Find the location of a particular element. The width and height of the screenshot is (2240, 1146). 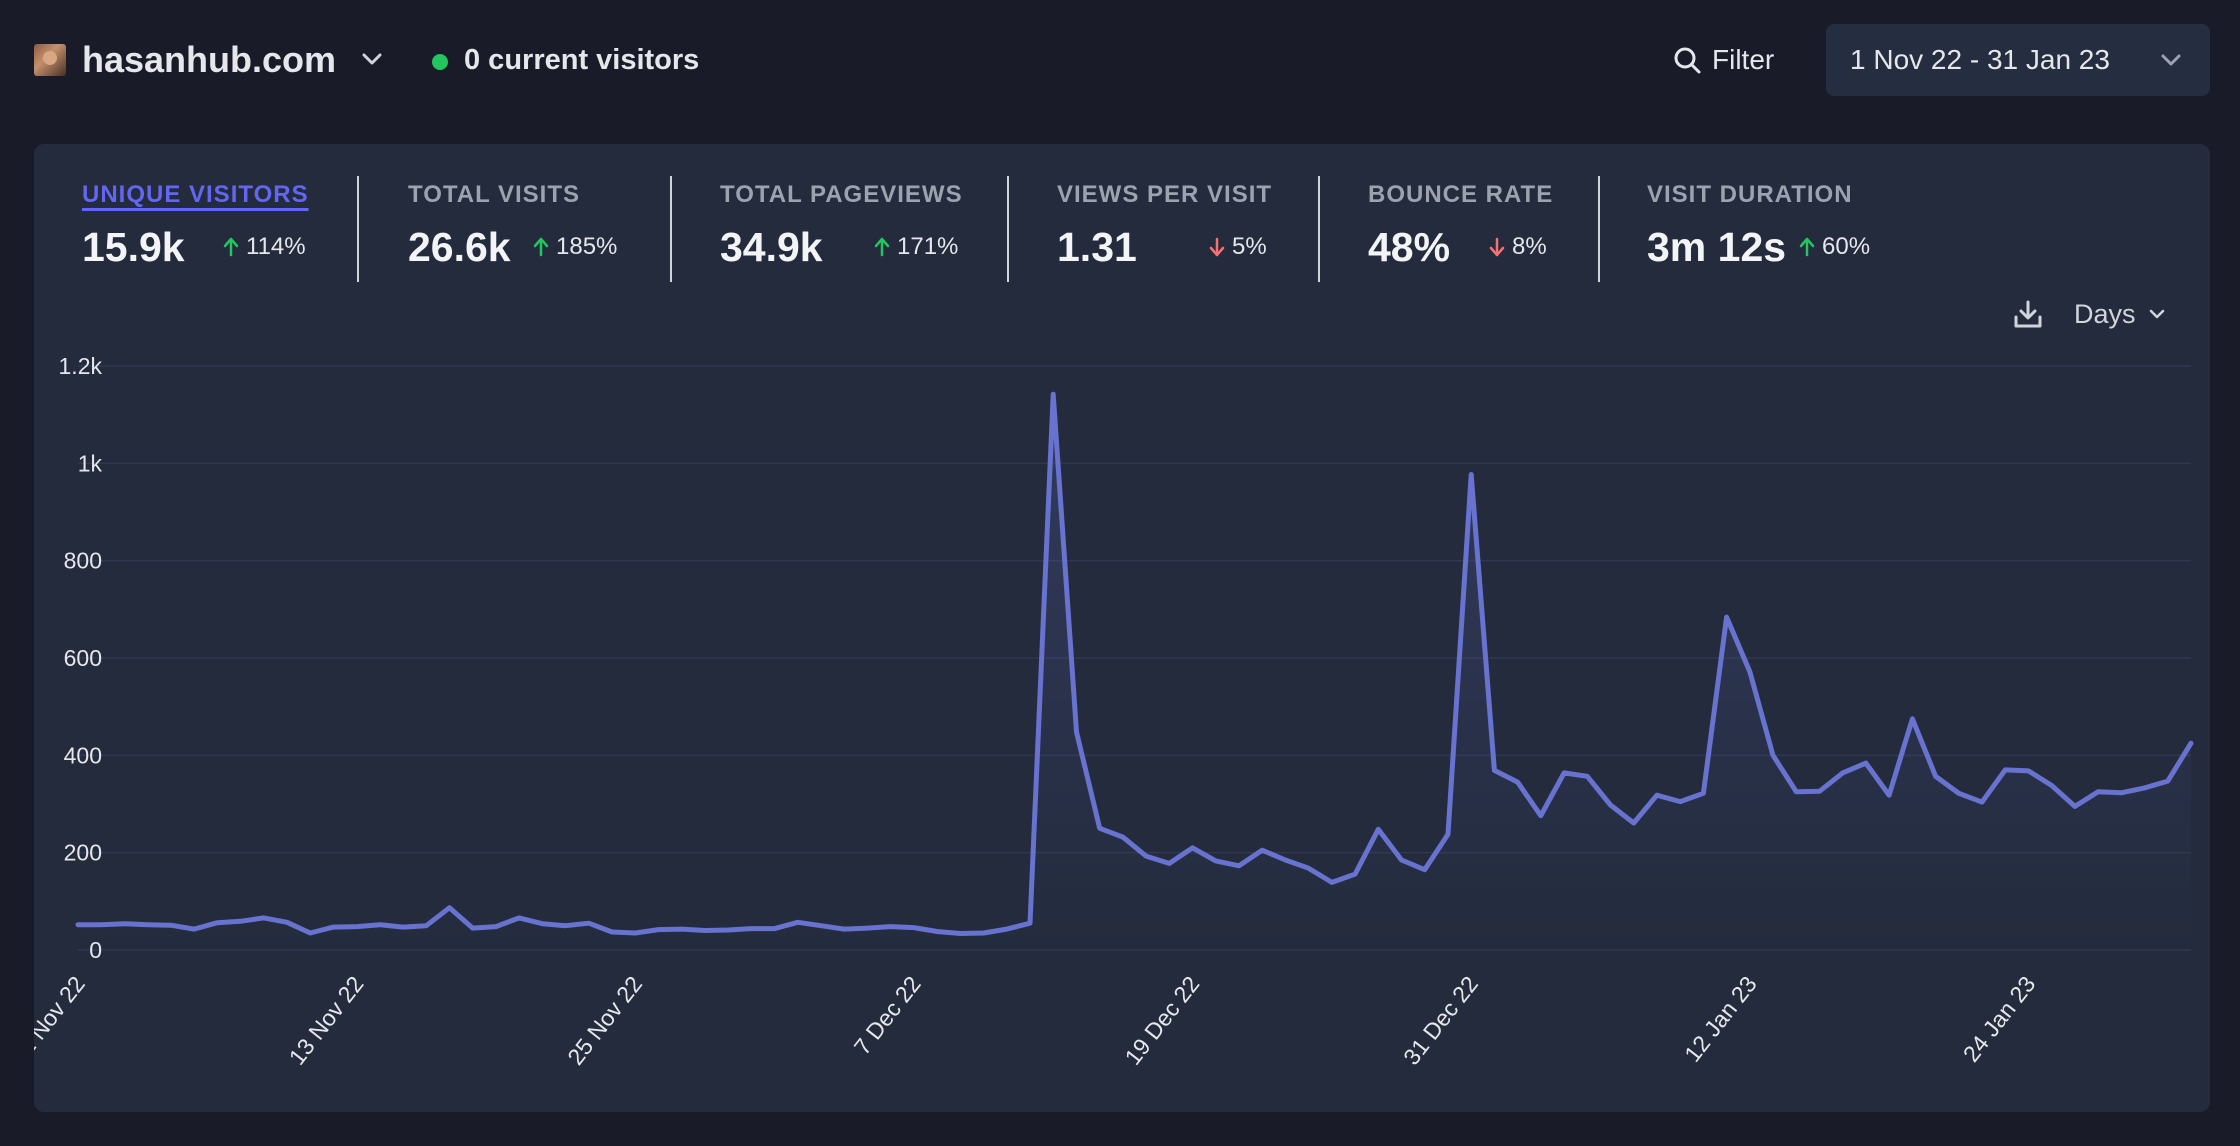

stat-title: VISIT DURATION is located at coordinates (1750, 194).